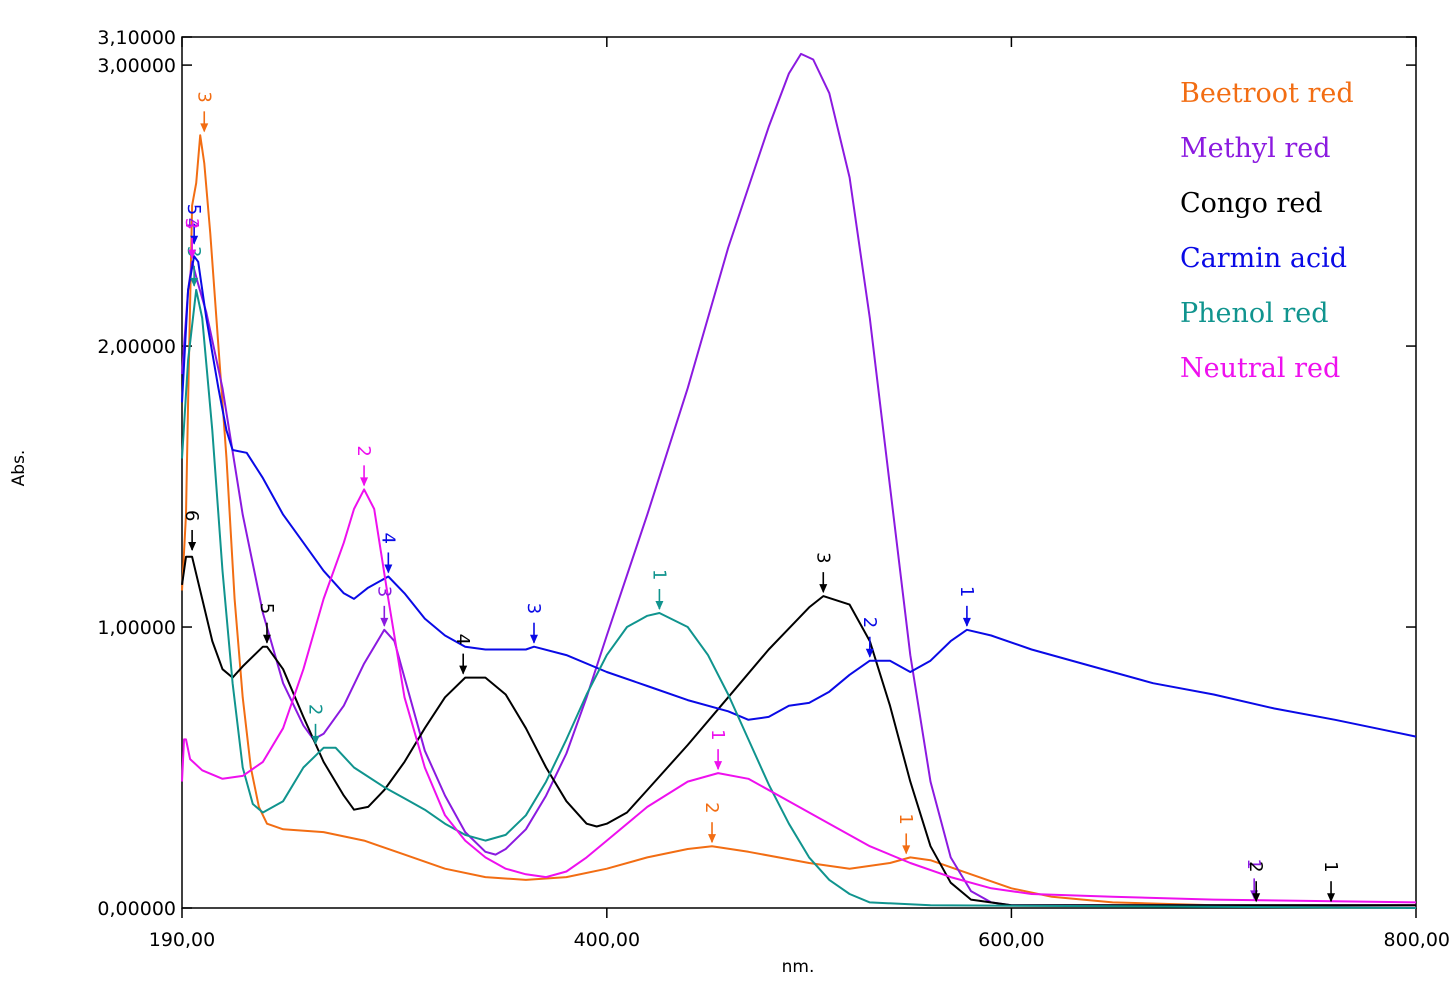 The height and width of the screenshot is (983, 1455). I want to click on x-axis-label: nm., so click(798, 967).